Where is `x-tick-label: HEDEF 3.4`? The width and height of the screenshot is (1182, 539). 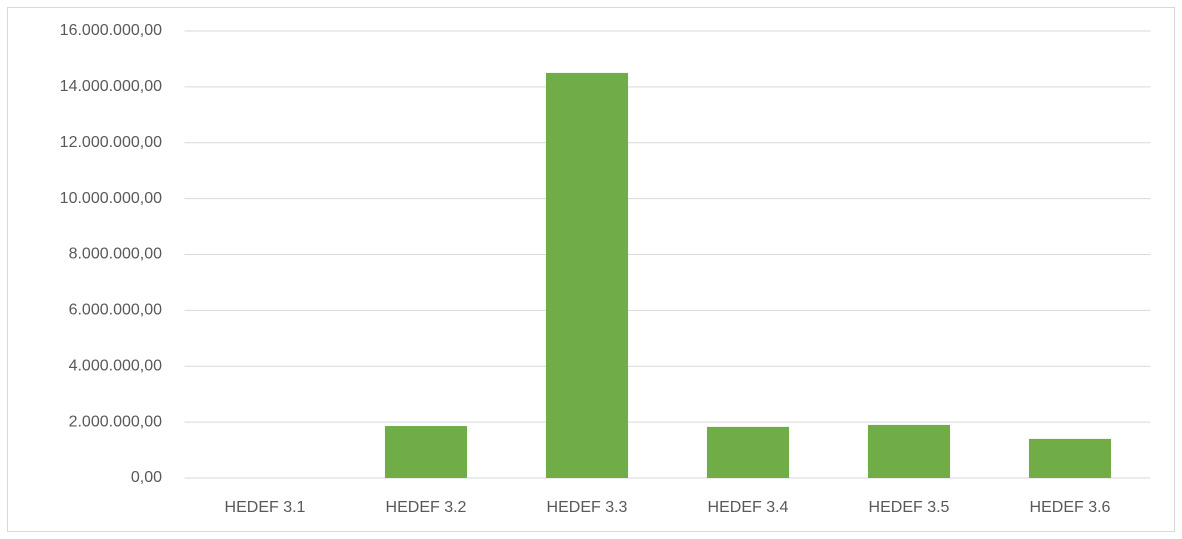 x-tick-label: HEDEF 3.4 is located at coordinates (748, 507).